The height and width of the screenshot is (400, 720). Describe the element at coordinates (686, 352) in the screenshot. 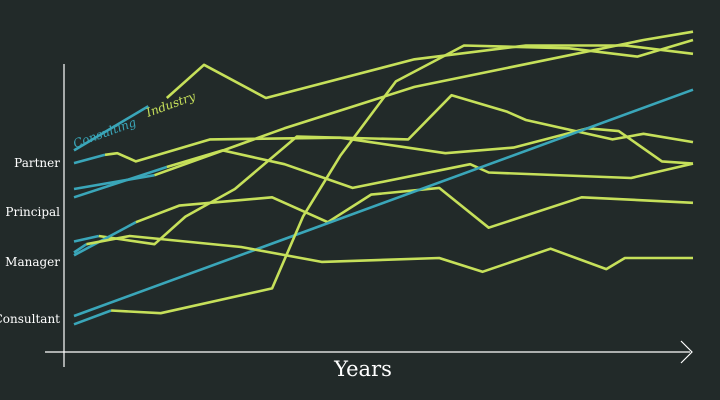

I see `x-axis-arrow-icon` at that location.